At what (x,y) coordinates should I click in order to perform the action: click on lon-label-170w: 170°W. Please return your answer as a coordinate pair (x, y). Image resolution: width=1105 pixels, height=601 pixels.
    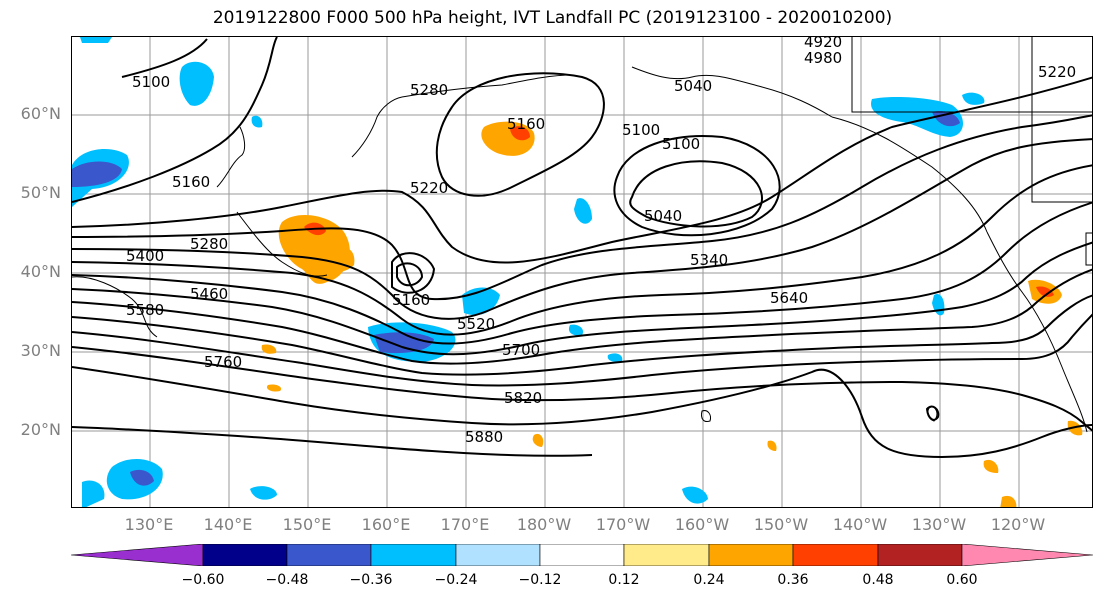
    Looking at the image, I should click on (623, 524).